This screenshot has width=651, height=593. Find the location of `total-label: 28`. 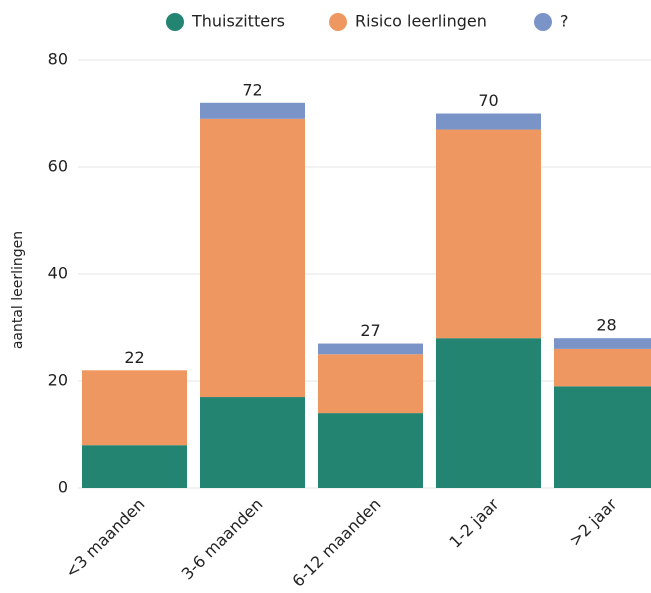

total-label: 28 is located at coordinates (606, 325).